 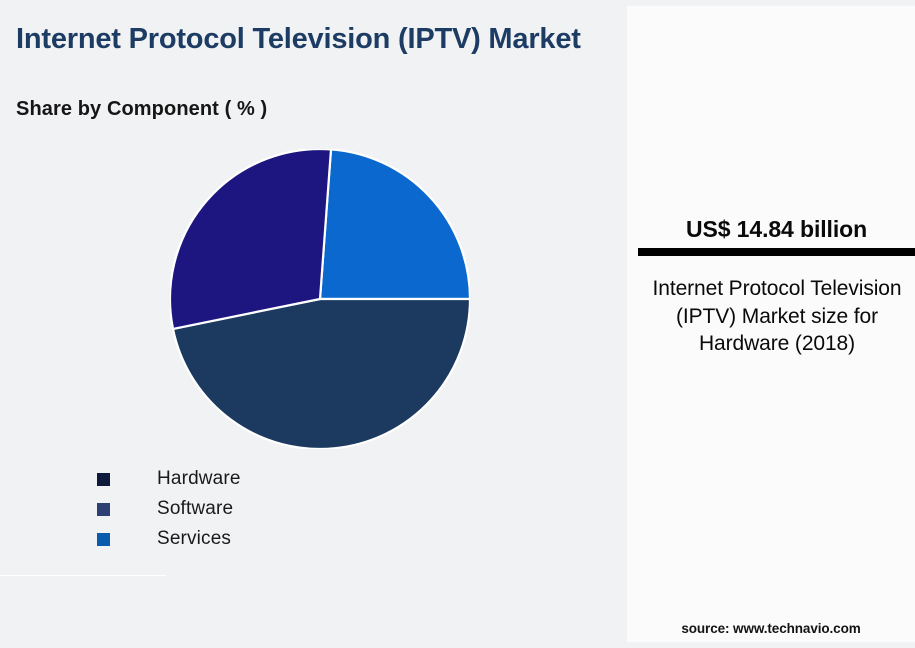 I want to click on pie-slice-hardware, so click(x=320, y=373).